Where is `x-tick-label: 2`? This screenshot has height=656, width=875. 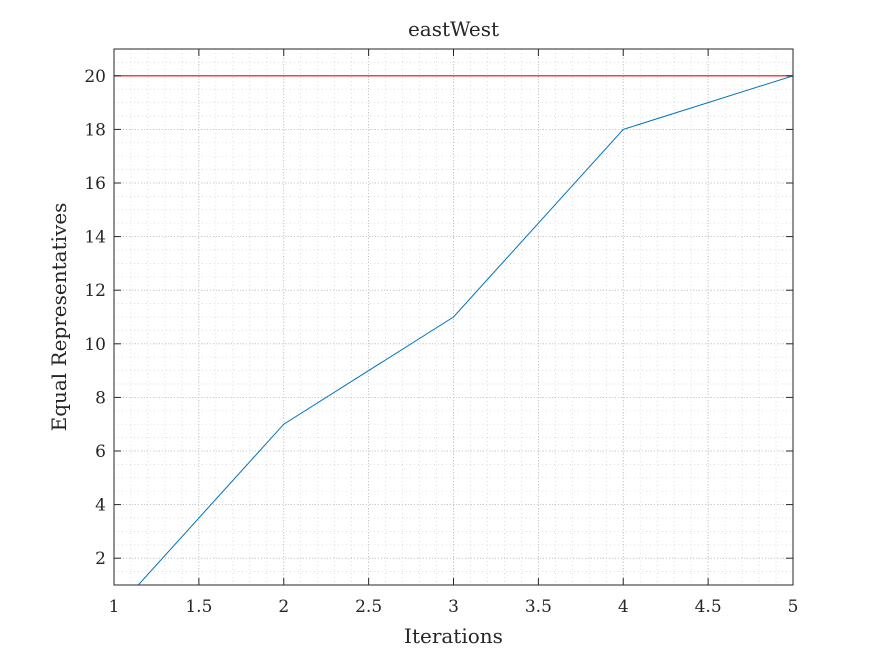
x-tick-label: 2 is located at coordinates (283, 607).